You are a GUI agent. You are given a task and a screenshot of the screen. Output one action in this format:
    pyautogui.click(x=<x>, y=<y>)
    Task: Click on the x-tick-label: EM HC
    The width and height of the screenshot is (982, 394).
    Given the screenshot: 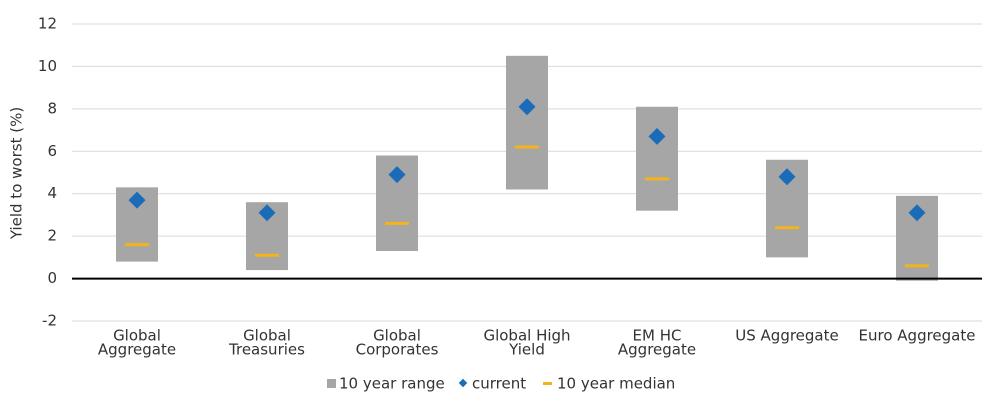 What is the action you would take?
    pyautogui.click(x=657, y=336)
    